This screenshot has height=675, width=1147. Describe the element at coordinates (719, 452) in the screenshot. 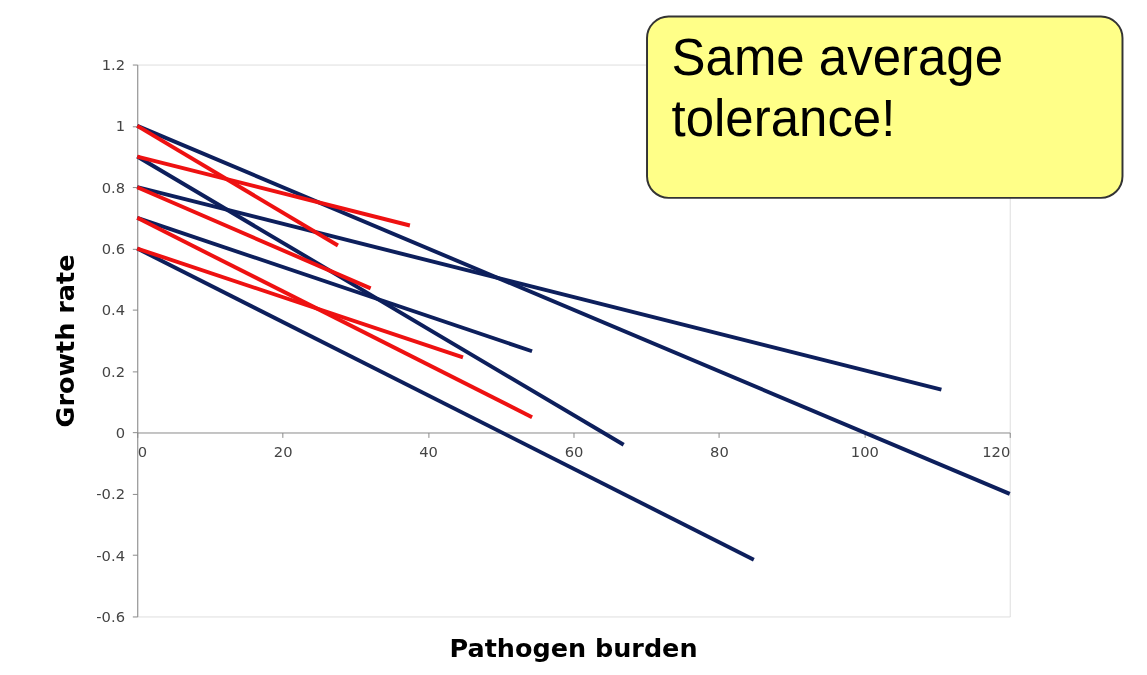

I see `x-tick-label: 80` at that location.